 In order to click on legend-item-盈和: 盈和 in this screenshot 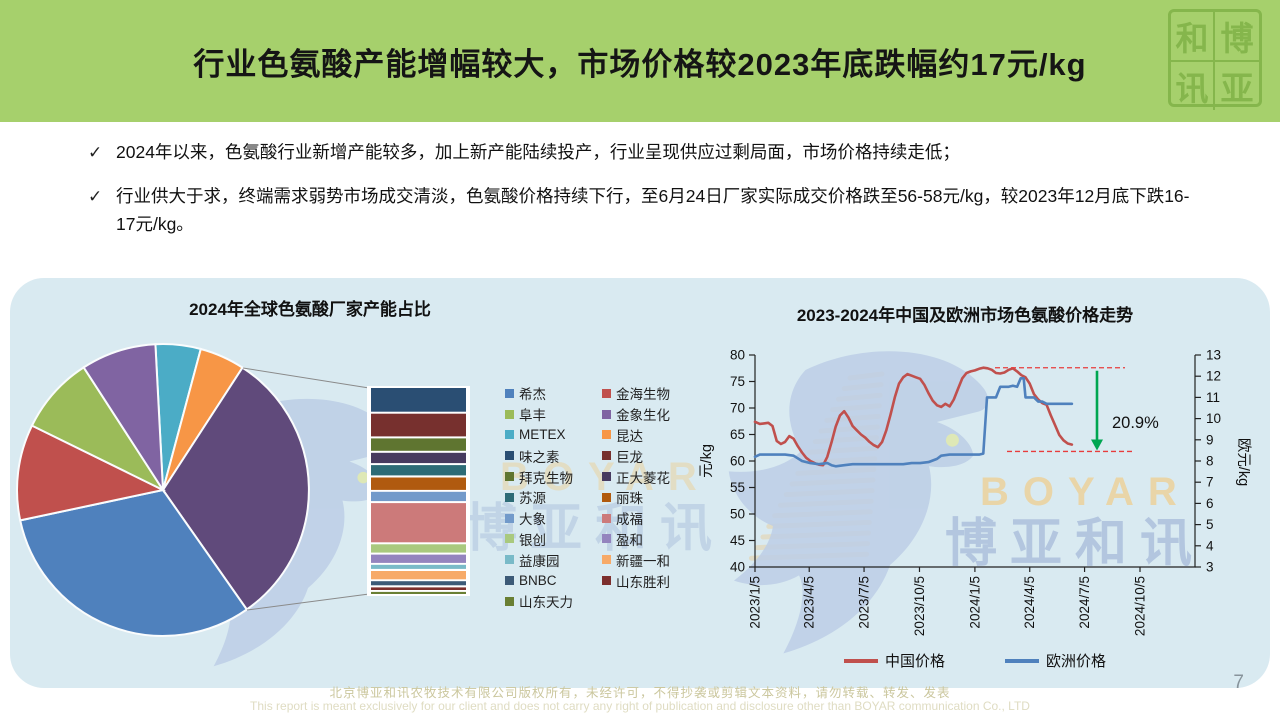, I will do `click(636, 539)`.